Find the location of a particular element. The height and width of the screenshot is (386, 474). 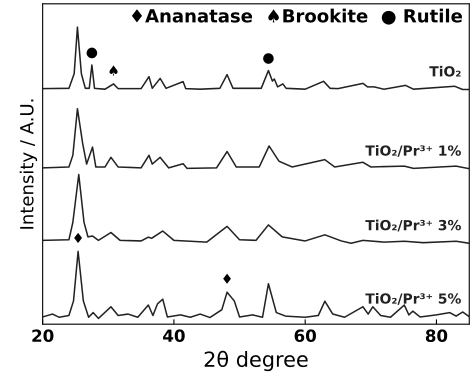

series-label: TiO₂/Pr³⁺ 3% is located at coordinates (413, 226).